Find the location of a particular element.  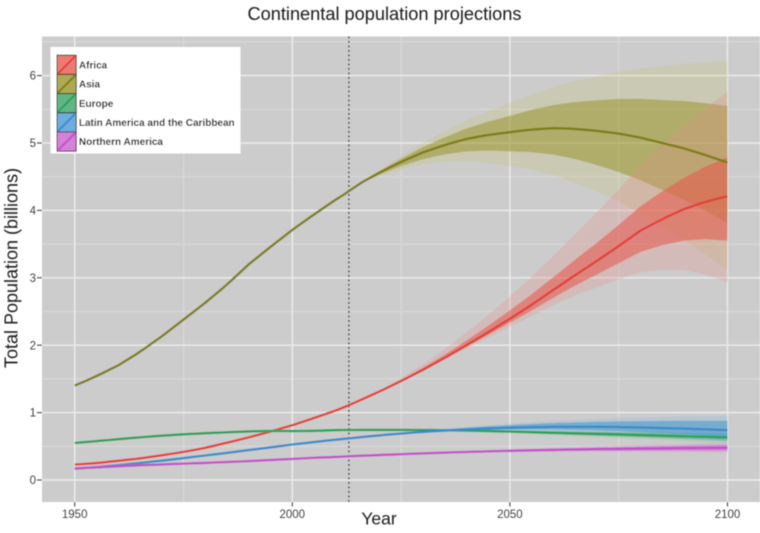

svg-text: Year is located at coordinates (379, 518).